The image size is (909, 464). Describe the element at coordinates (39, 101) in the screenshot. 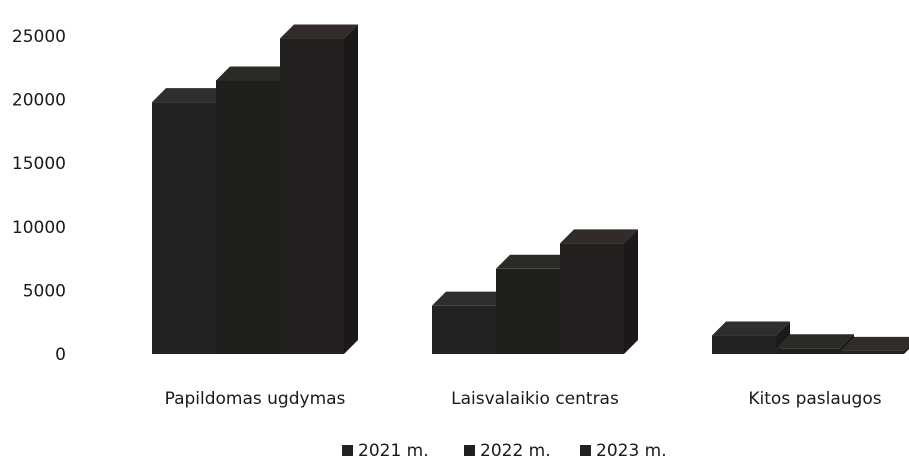

I see `y-tick-label: 20000` at that location.